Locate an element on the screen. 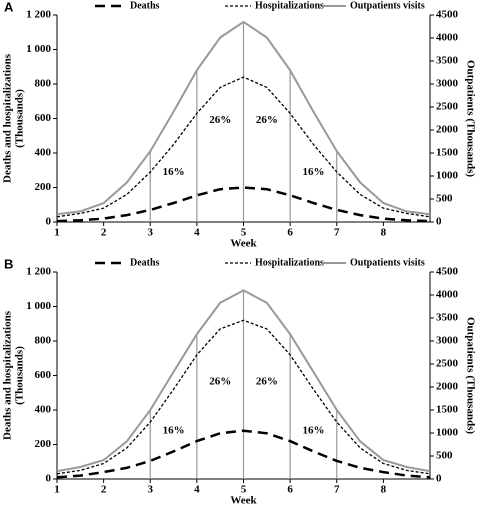 The width and height of the screenshot is (480, 508). panel-label: A is located at coordinates (9, 7).